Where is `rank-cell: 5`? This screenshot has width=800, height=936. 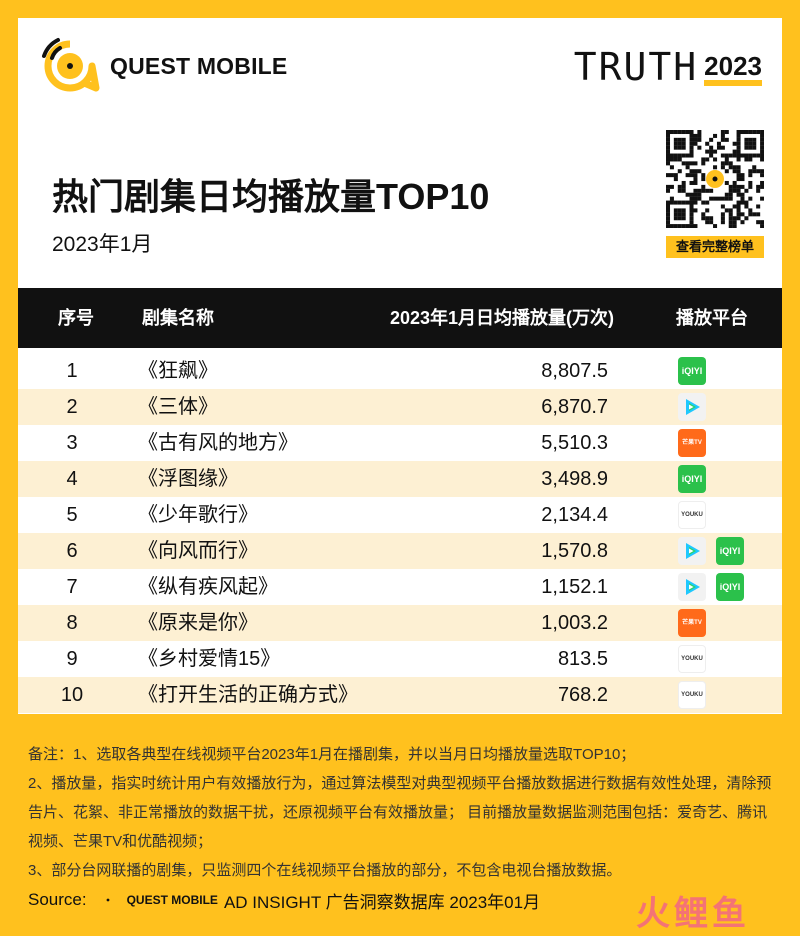
rank-cell: 5 is located at coordinates (72, 515).